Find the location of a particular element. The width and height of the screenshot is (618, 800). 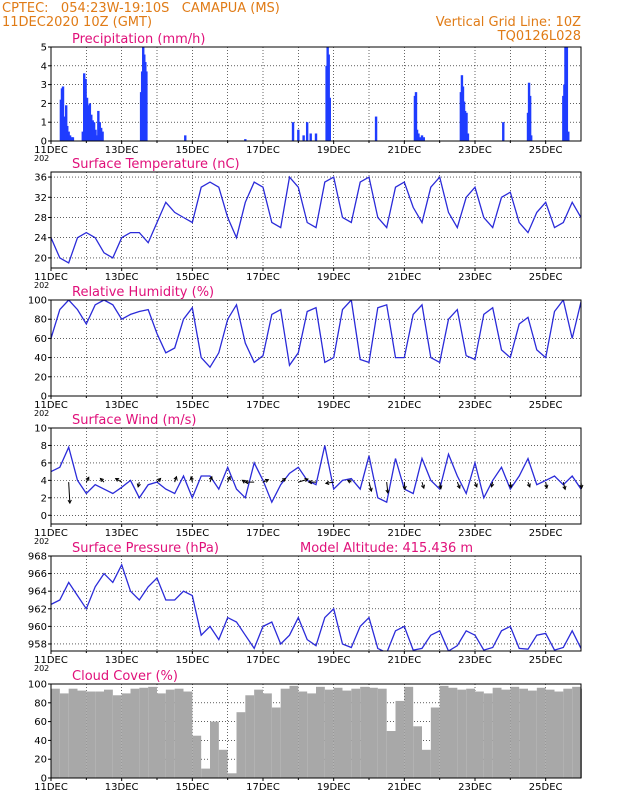

temperature-frame is located at coordinates (316, 220).